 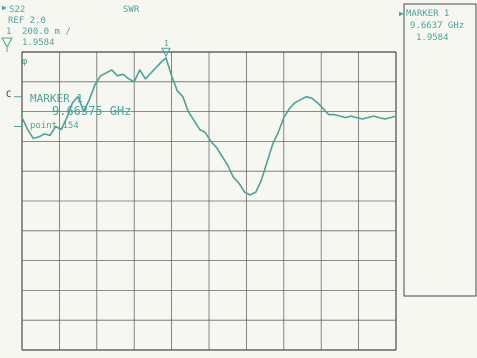 What do you see at coordinates (131, 10) in the screenshot?
I see `format-label: SWR` at bounding box center [131, 10].